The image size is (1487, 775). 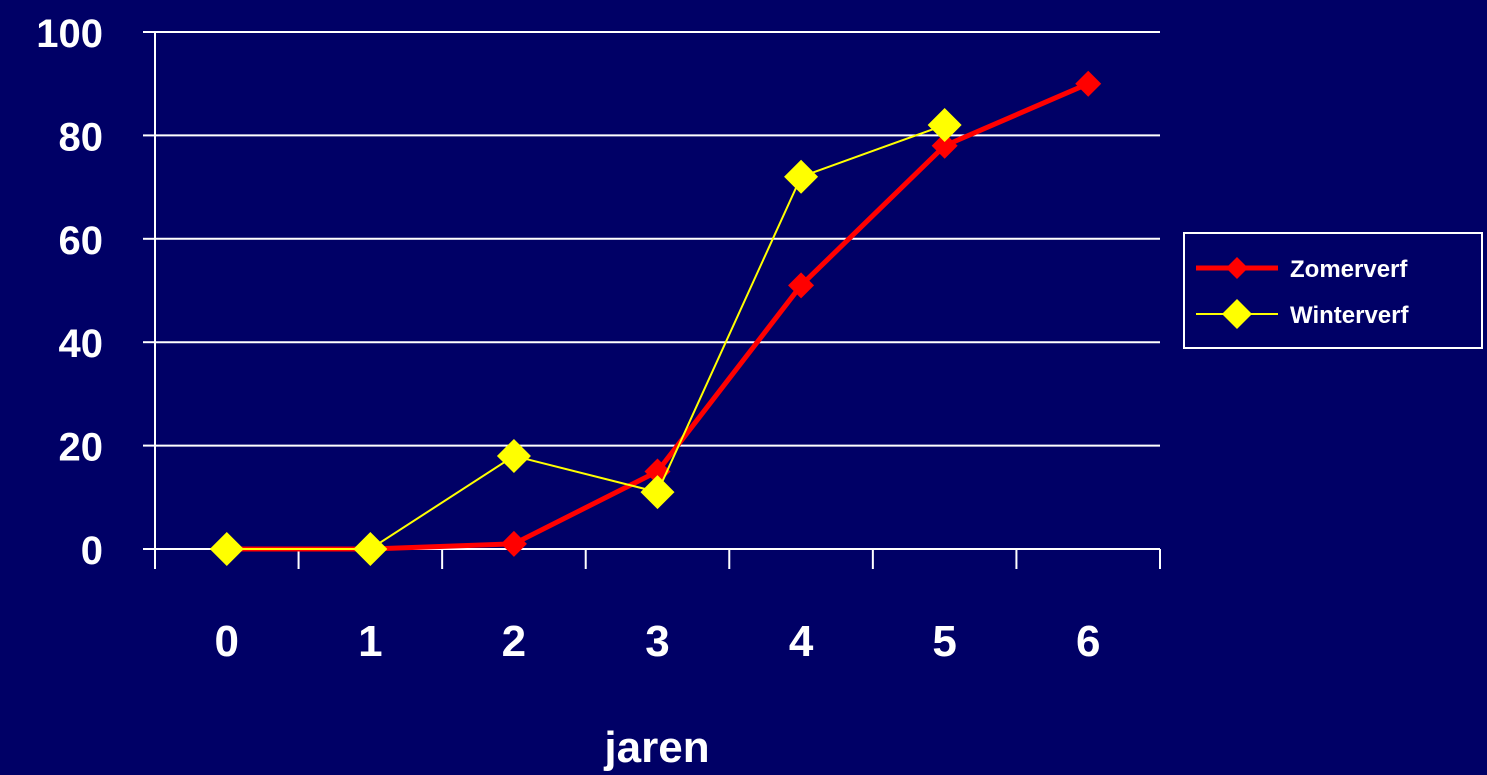 What do you see at coordinates (944, 641) in the screenshot?
I see `x-tick-label: 5` at bounding box center [944, 641].